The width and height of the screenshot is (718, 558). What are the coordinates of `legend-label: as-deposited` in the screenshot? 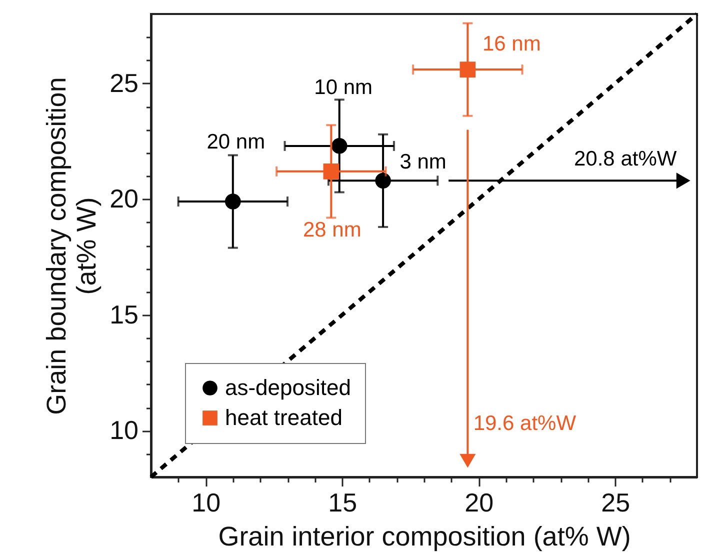 It's located at (288, 387).